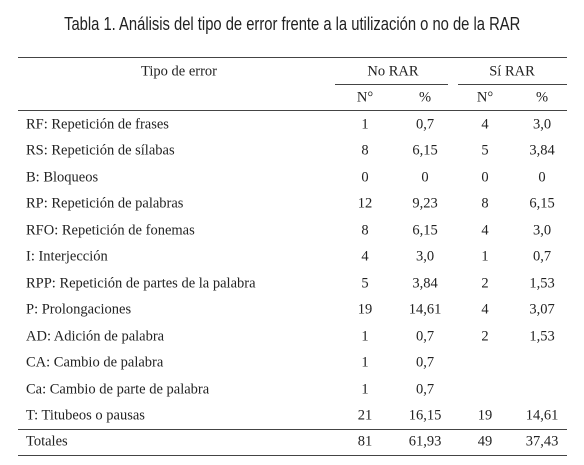 The height and width of the screenshot is (465, 584). I want to click on row-label: Ca: Cambio de parte de palabra, so click(118, 389).